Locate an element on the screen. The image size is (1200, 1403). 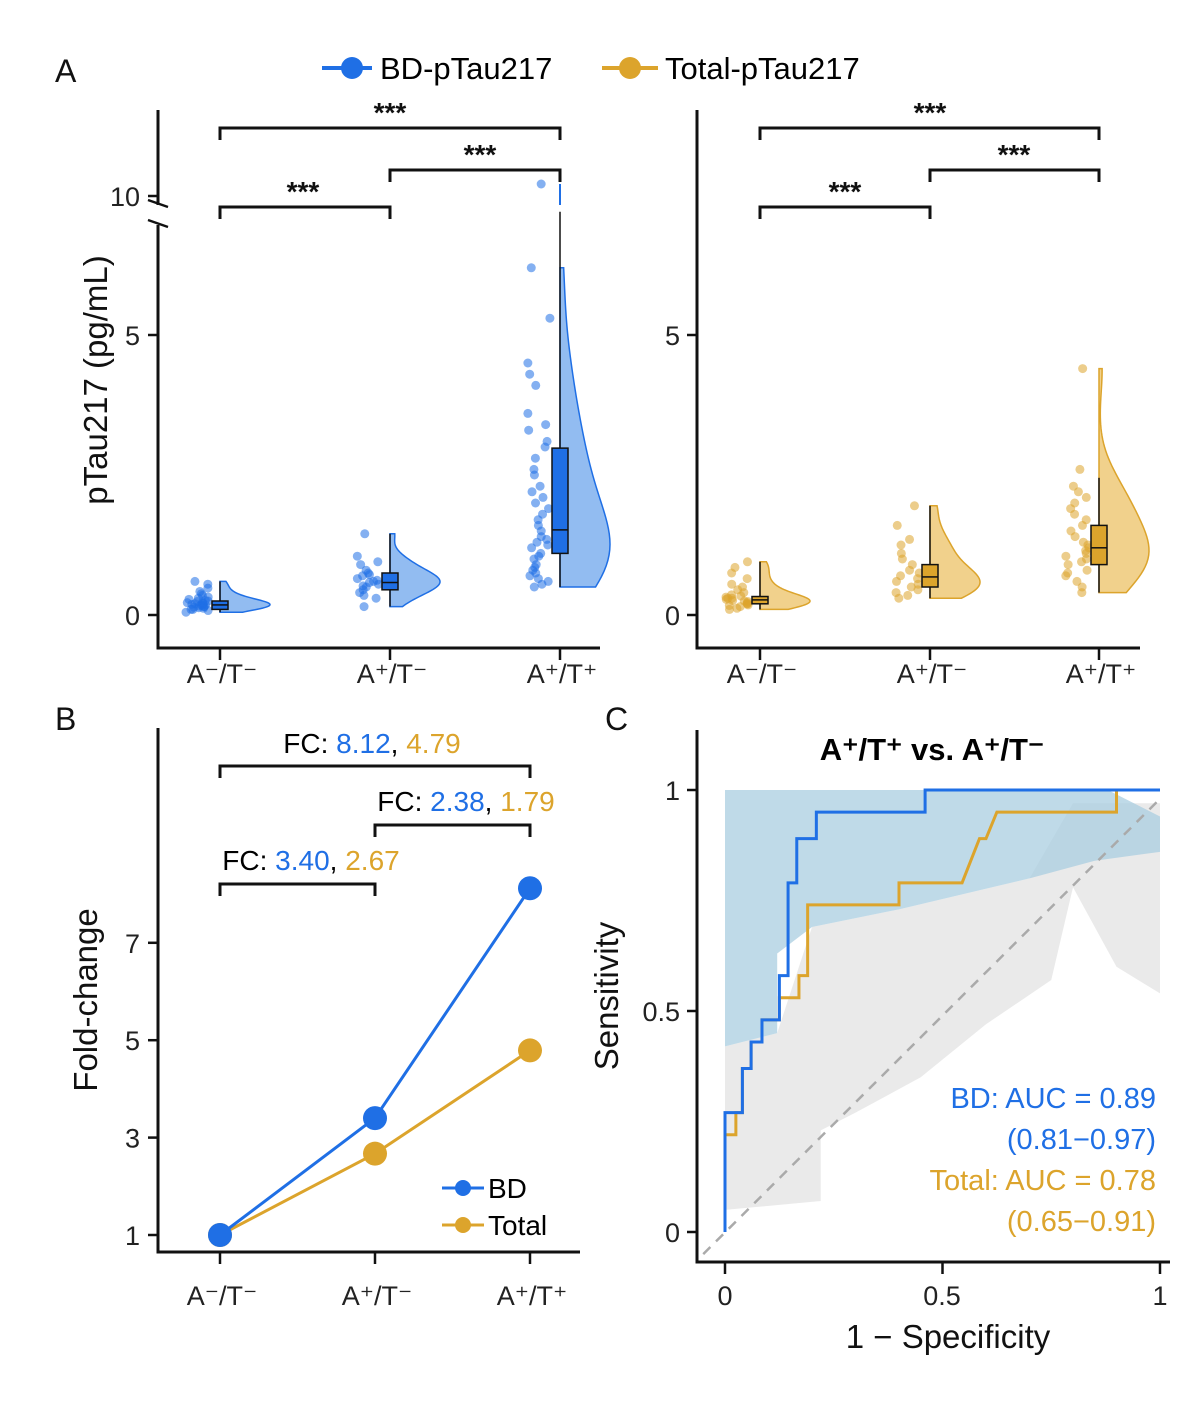
y-axis-title: Fold-change is located at coordinates (85, 999).